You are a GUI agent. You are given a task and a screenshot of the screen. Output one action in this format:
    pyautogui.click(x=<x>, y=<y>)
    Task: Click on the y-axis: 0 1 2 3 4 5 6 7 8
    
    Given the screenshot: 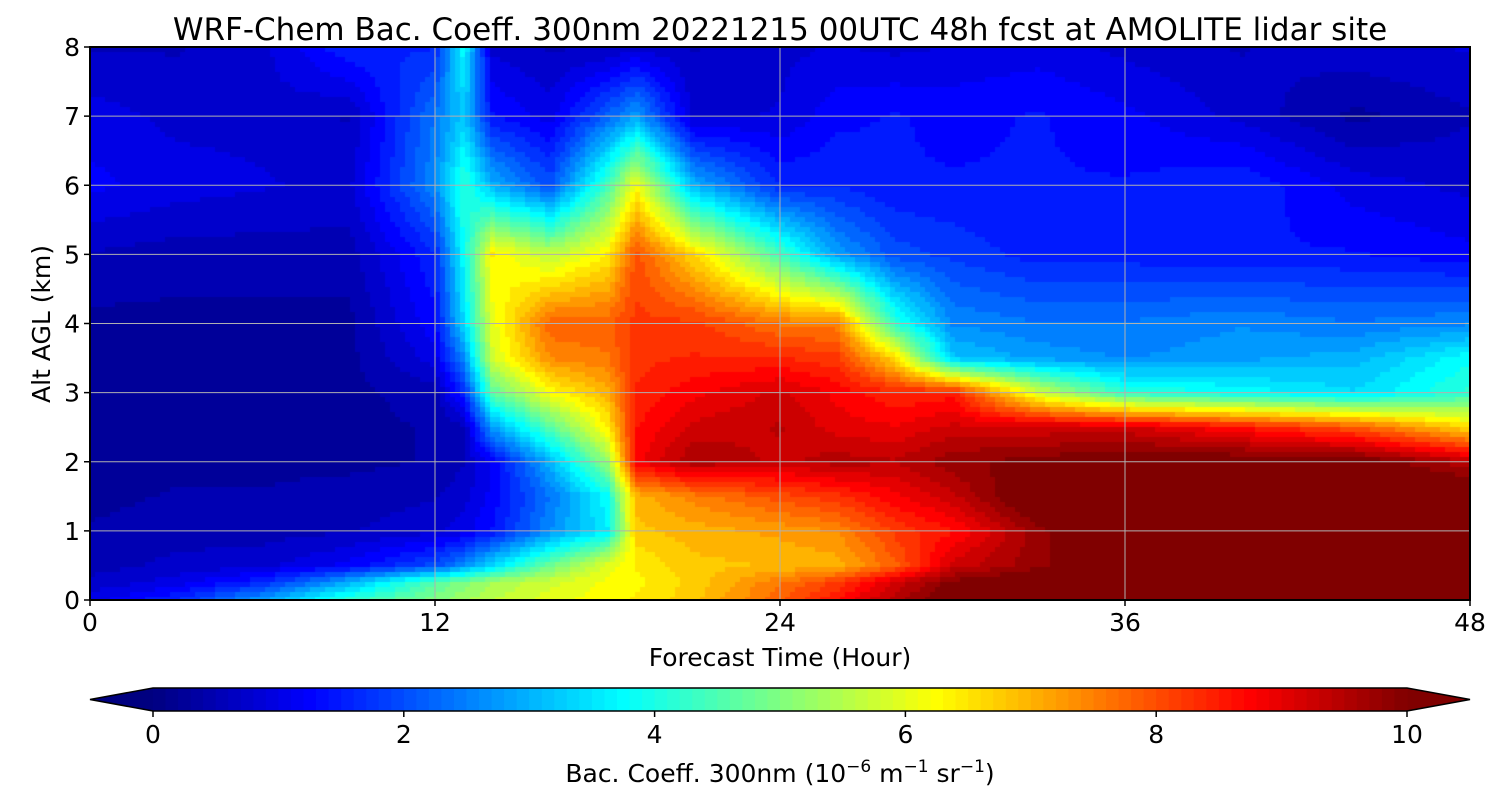 What is the action you would take?
    pyautogui.click(x=77, y=324)
    